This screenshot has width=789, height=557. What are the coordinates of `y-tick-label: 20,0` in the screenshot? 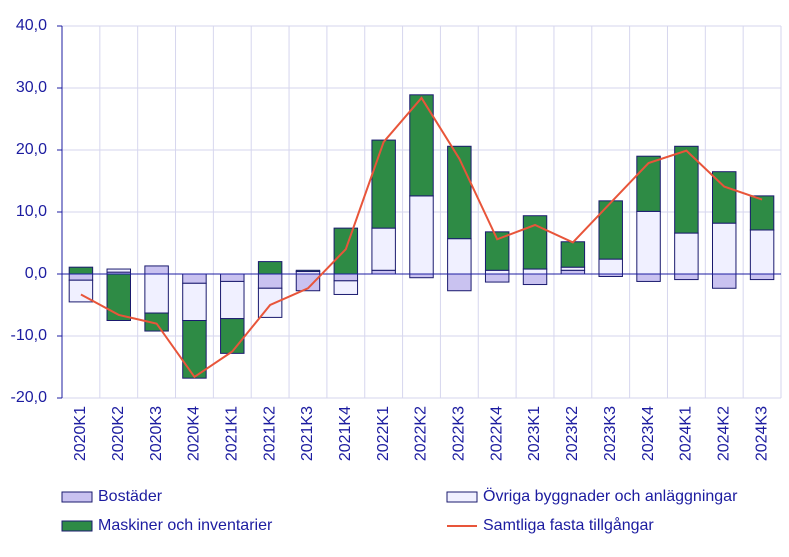 It's located at (31, 149).